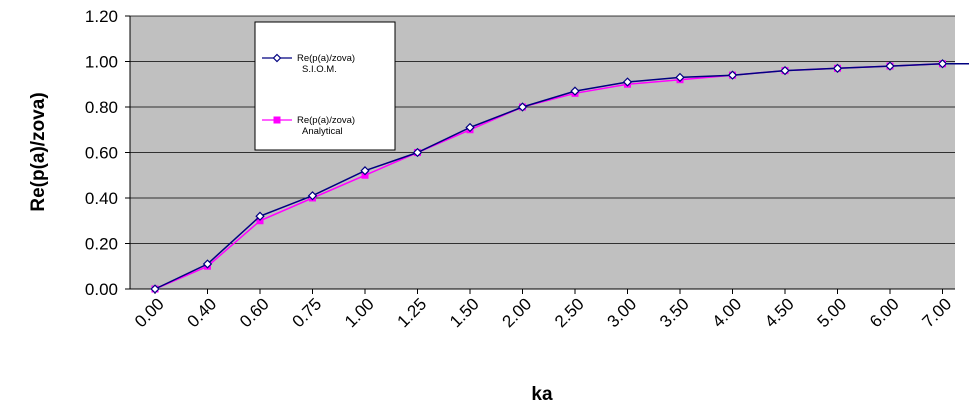 This screenshot has height=414, width=969. What do you see at coordinates (726, 312) in the screenshot?
I see `x-tick-label: 4.00` at bounding box center [726, 312].